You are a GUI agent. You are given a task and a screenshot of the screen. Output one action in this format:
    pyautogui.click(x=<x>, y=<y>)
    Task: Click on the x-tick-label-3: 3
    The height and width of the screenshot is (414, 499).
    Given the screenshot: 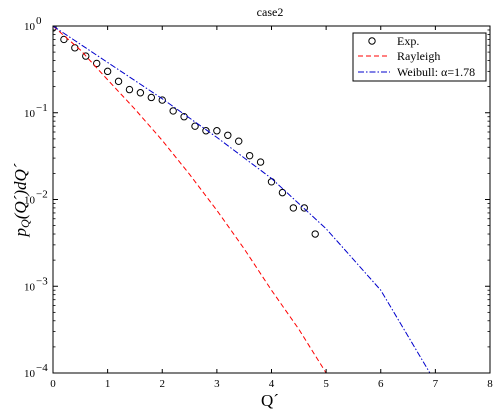 What is the action you would take?
    pyautogui.click(x=217, y=384)
    